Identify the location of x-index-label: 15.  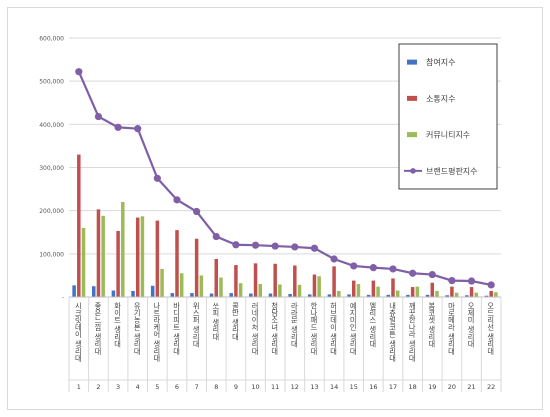
(354, 387).